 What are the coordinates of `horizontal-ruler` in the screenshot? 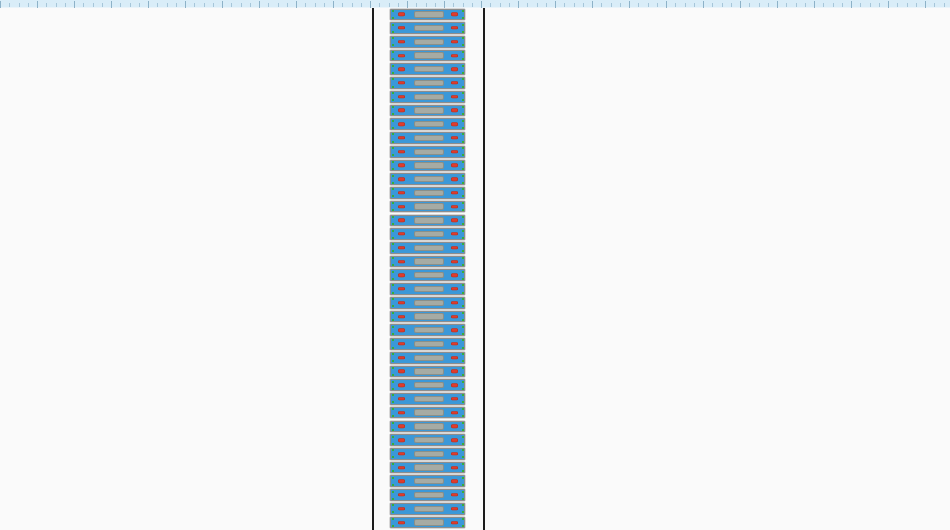 It's located at (475, 4).